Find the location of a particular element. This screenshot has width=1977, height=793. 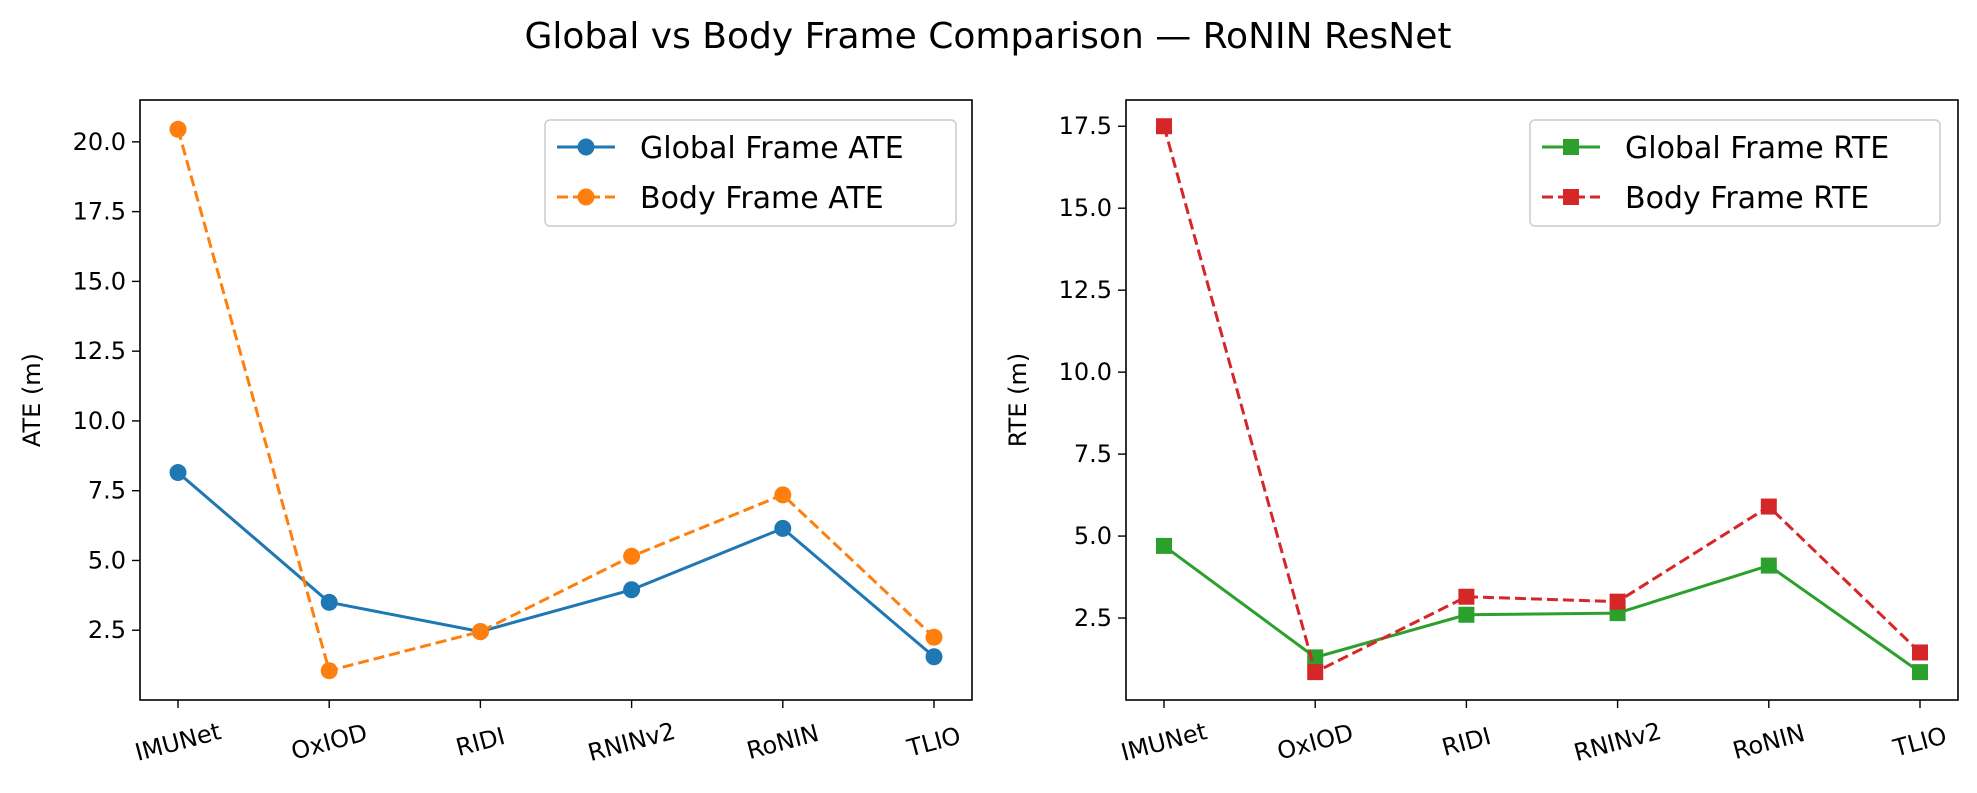

legend: Global Frame RTE Body Frame RTE is located at coordinates (1735, 173).